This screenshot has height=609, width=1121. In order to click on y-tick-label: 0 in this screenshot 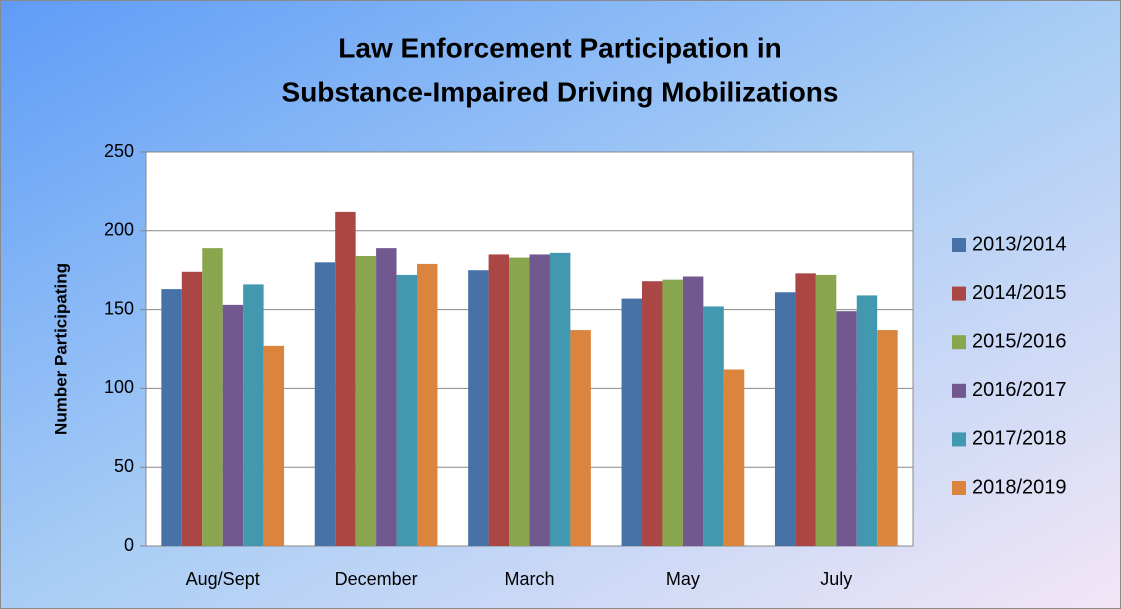, I will do `click(129, 545)`.